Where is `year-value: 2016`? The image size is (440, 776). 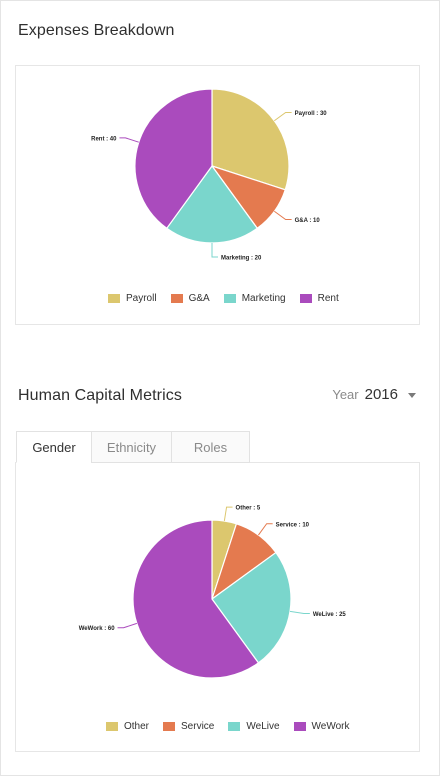 year-value: 2016 is located at coordinates (381, 394).